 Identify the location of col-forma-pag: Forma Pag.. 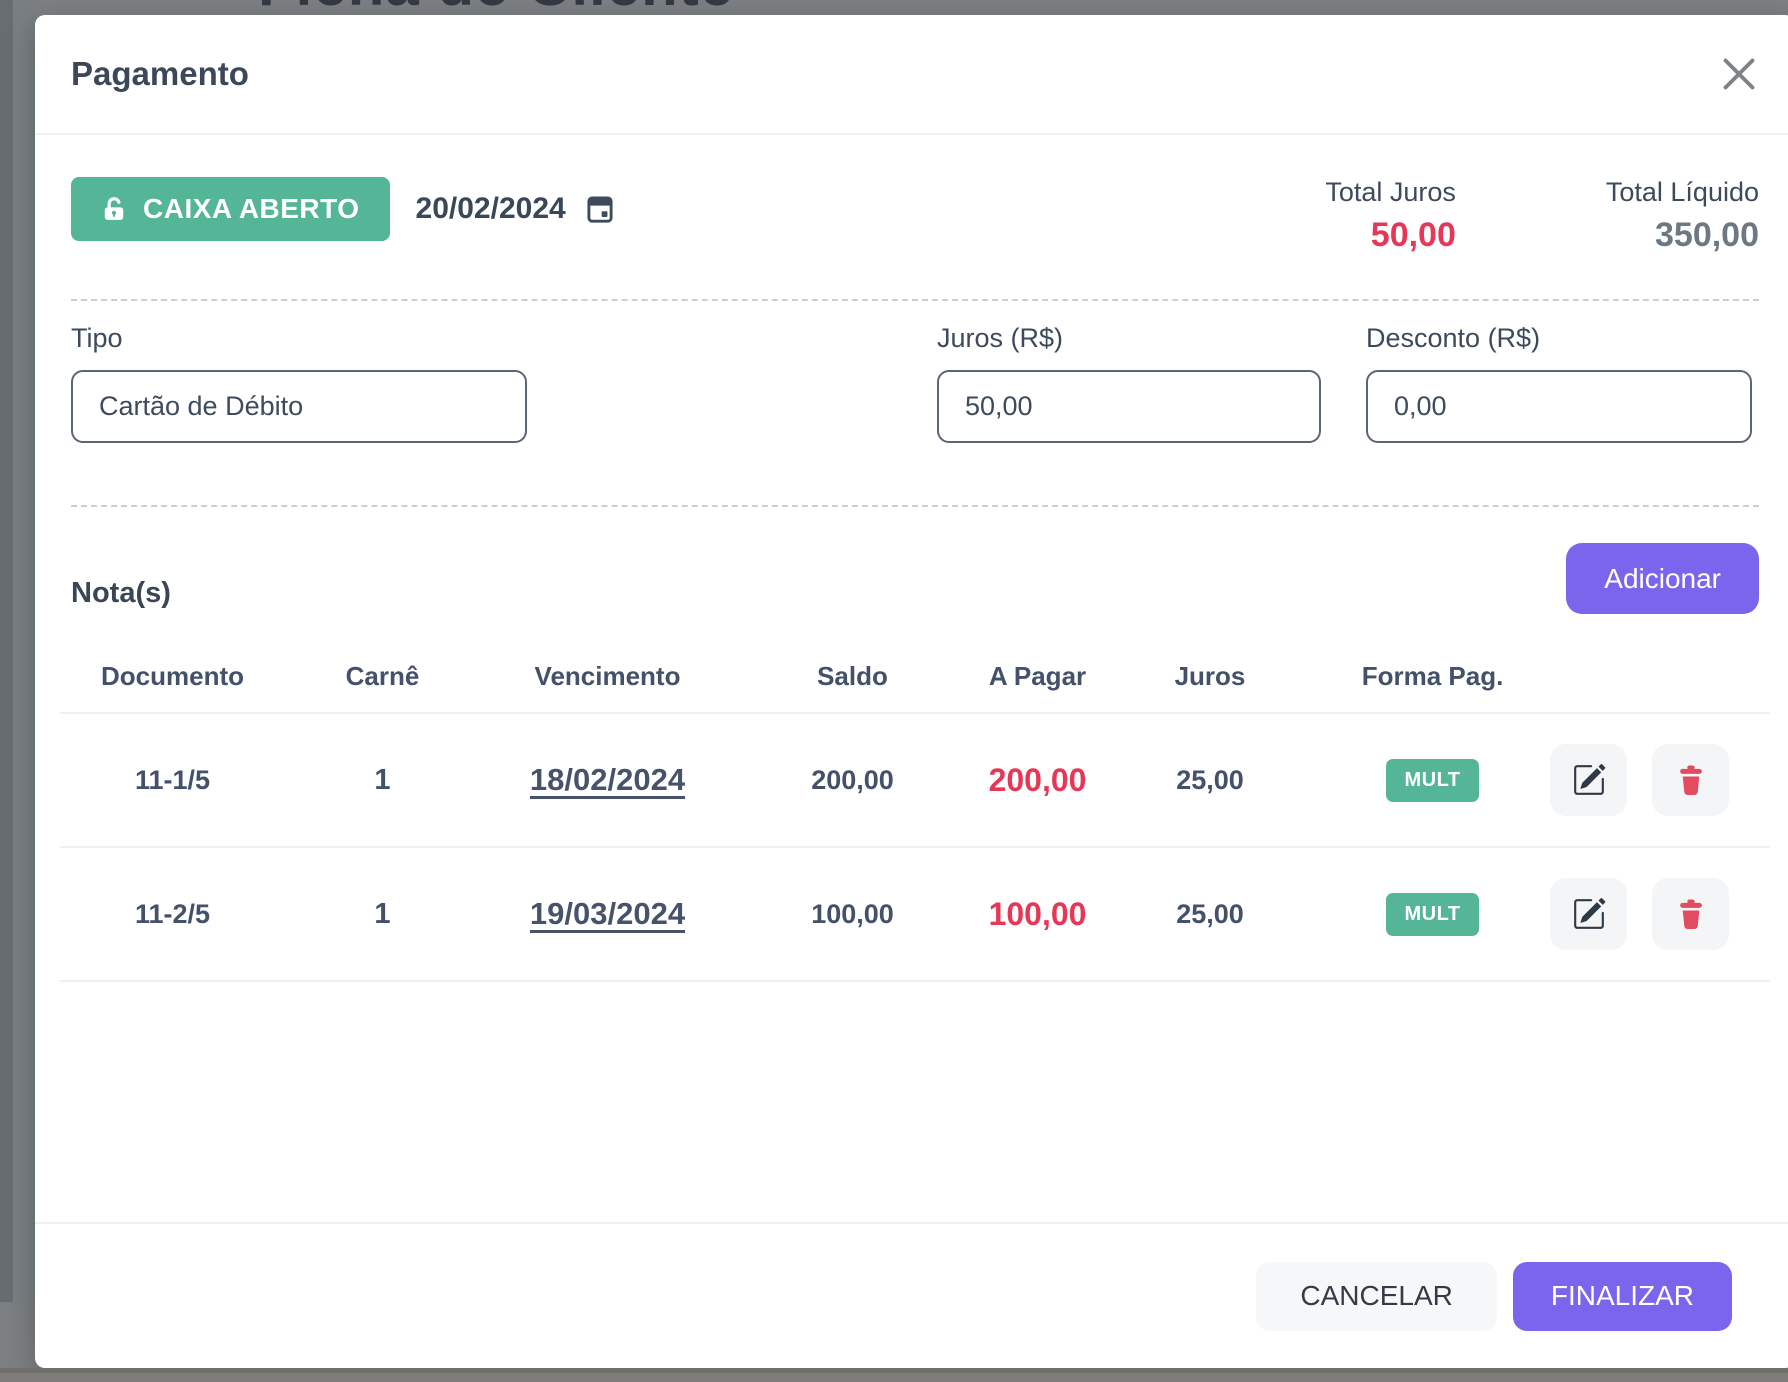
(1432, 675).